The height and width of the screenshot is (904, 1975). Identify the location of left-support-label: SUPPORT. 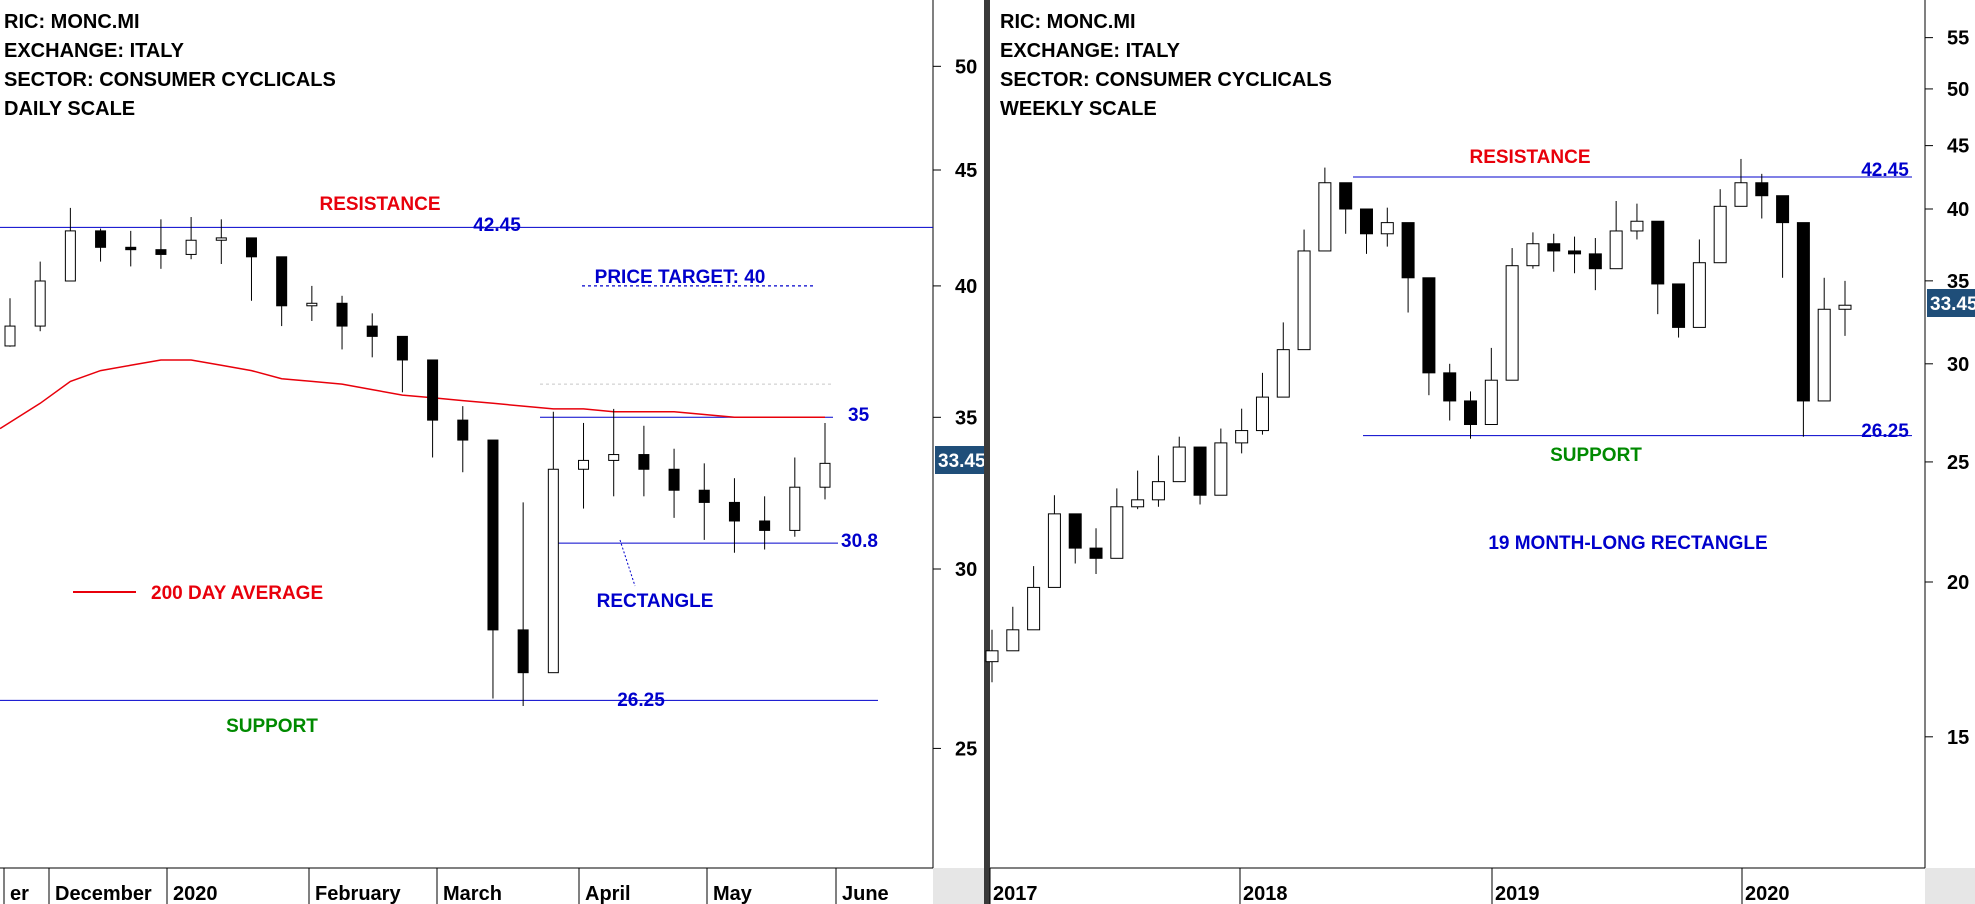
(272, 726).